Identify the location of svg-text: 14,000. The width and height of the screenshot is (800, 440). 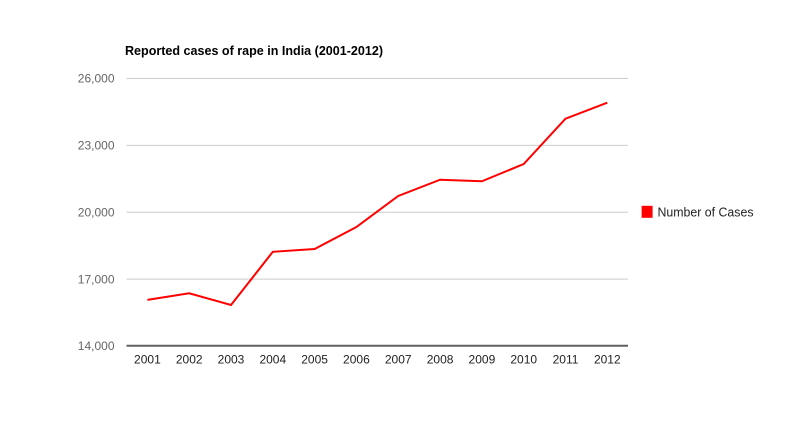
(96, 346).